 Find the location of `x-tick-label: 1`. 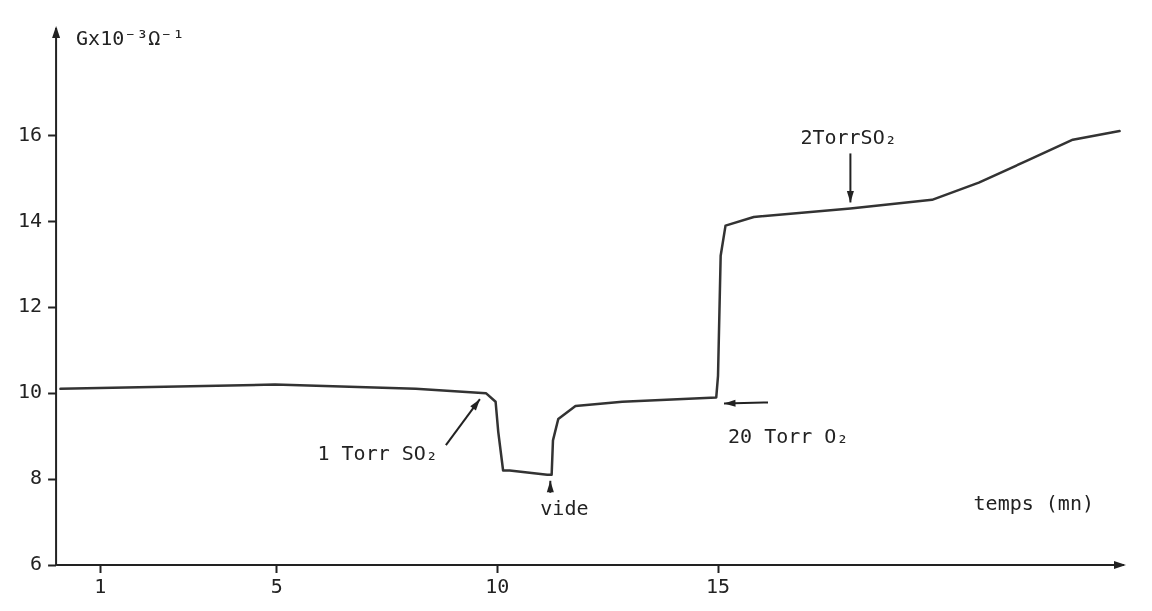

x-tick-label: 1 is located at coordinates (100, 586).